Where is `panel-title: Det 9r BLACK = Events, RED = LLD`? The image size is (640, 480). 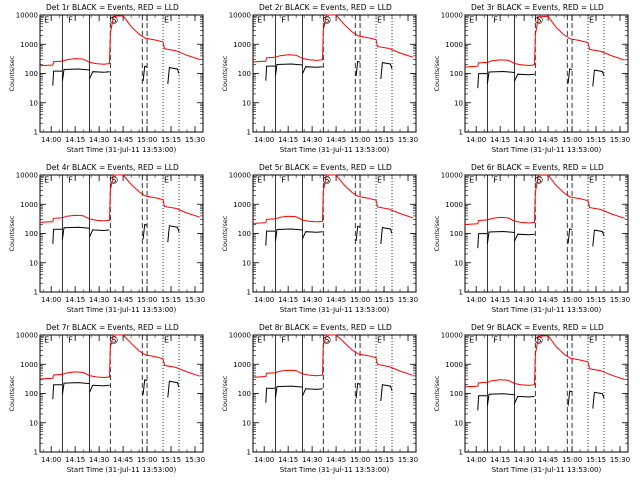
panel-title: Det 9r BLACK = Events, RED = LLD is located at coordinates (537, 327).